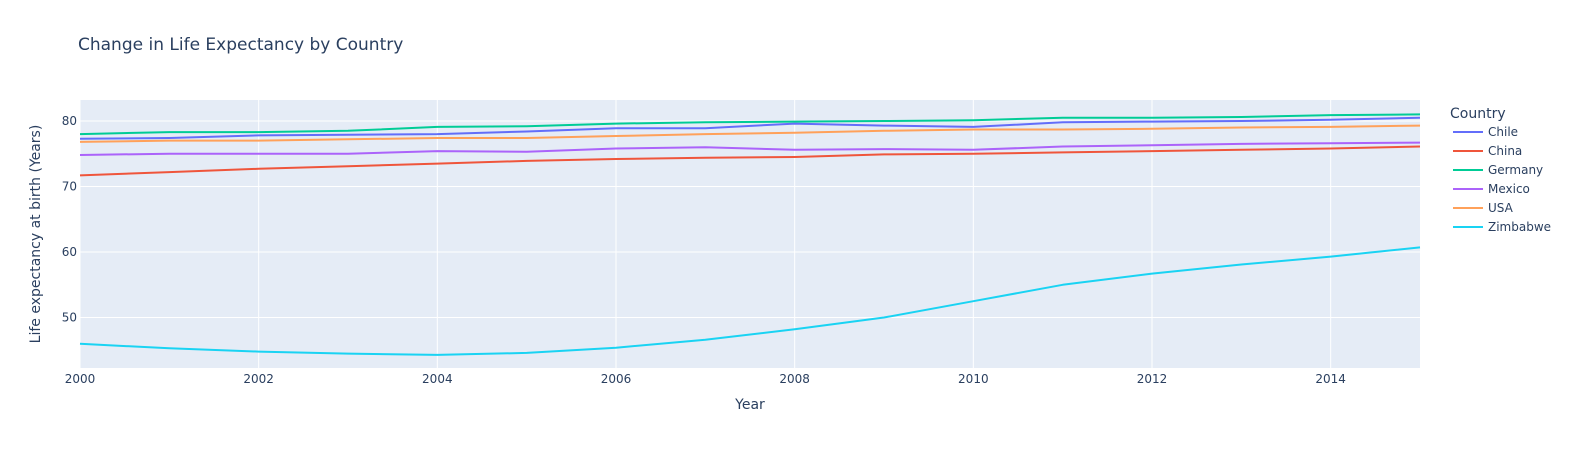 The height and width of the screenshot is (450, 1572). I want to click on legend-item-china: China, so click(1487, 151).